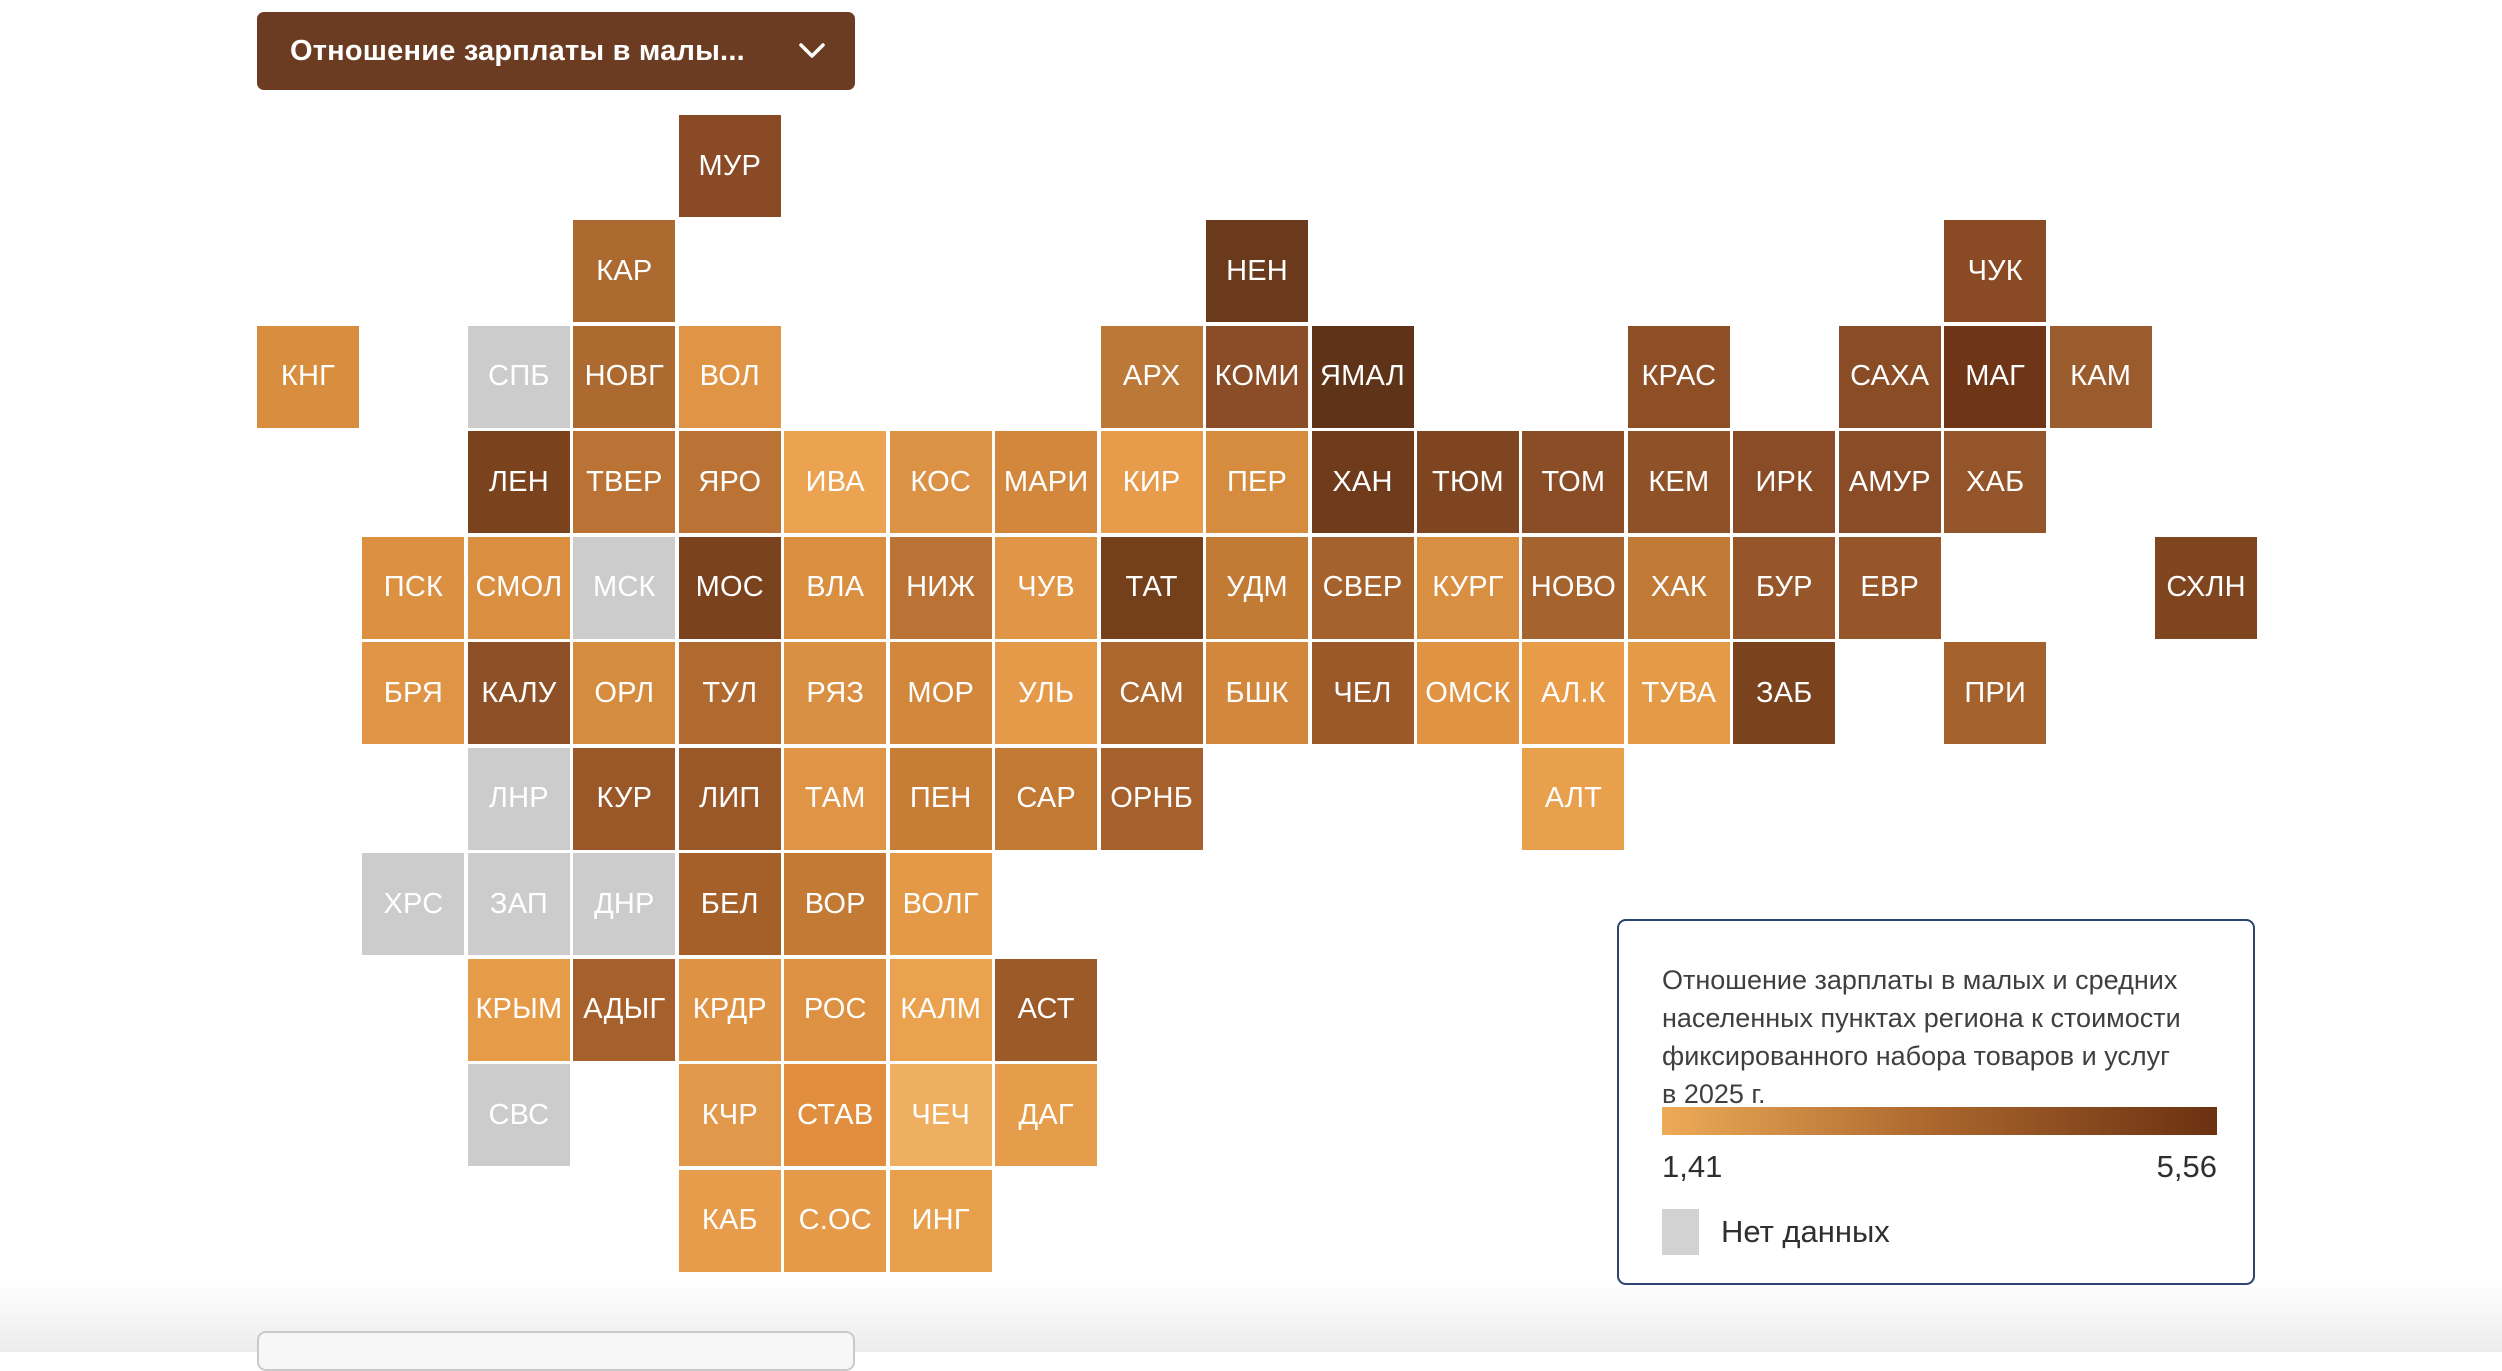 The image size is (2502, 1371). I want to click on region-tile-label: КРАС, so click(1679, 376).